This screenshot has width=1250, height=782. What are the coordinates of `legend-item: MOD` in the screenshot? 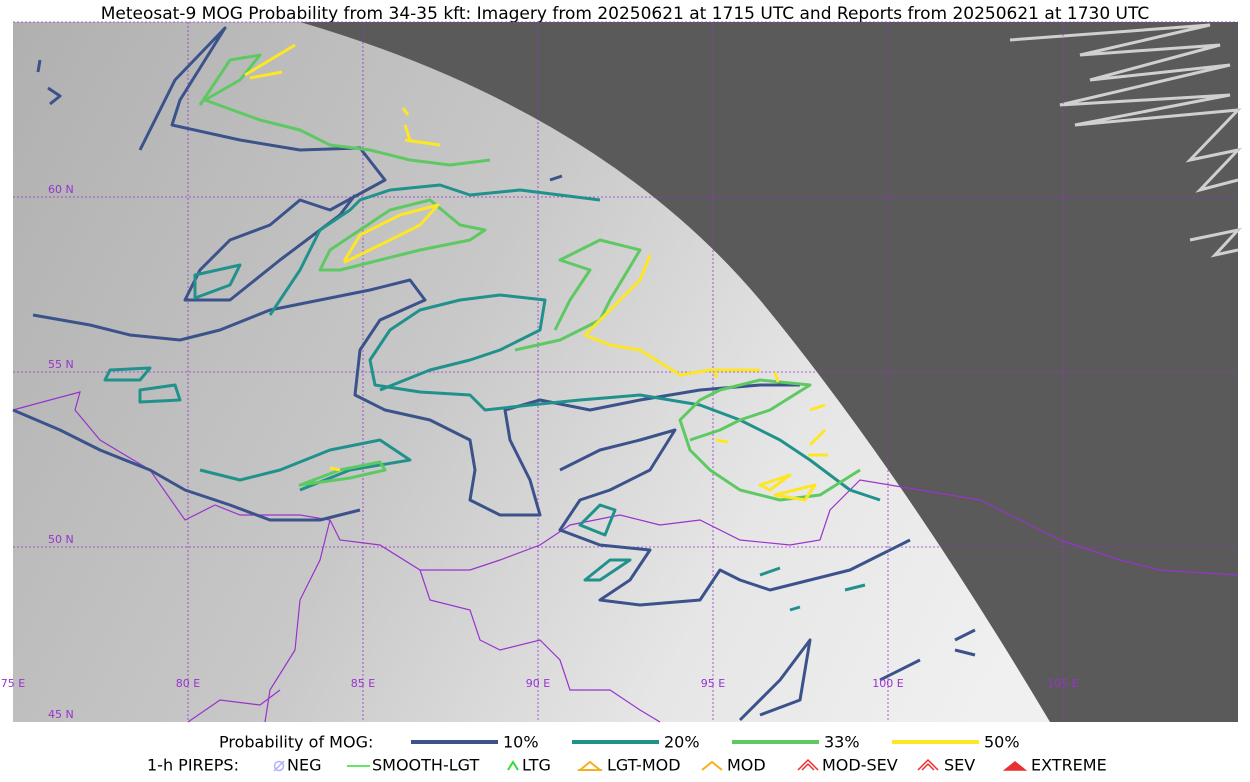 It's located at (746, 765).